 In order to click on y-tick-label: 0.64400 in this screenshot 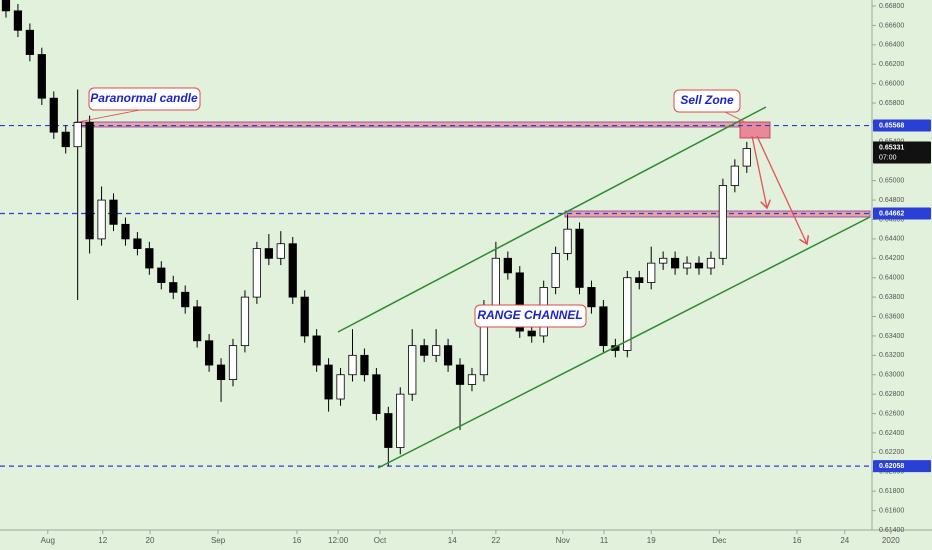, I will do `click(891, 239)`.